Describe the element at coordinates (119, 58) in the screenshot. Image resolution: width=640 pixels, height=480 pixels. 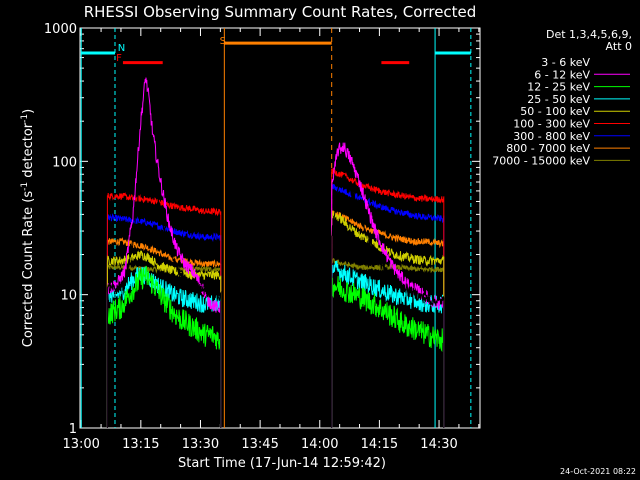
I see `flare-label: F` at that location.